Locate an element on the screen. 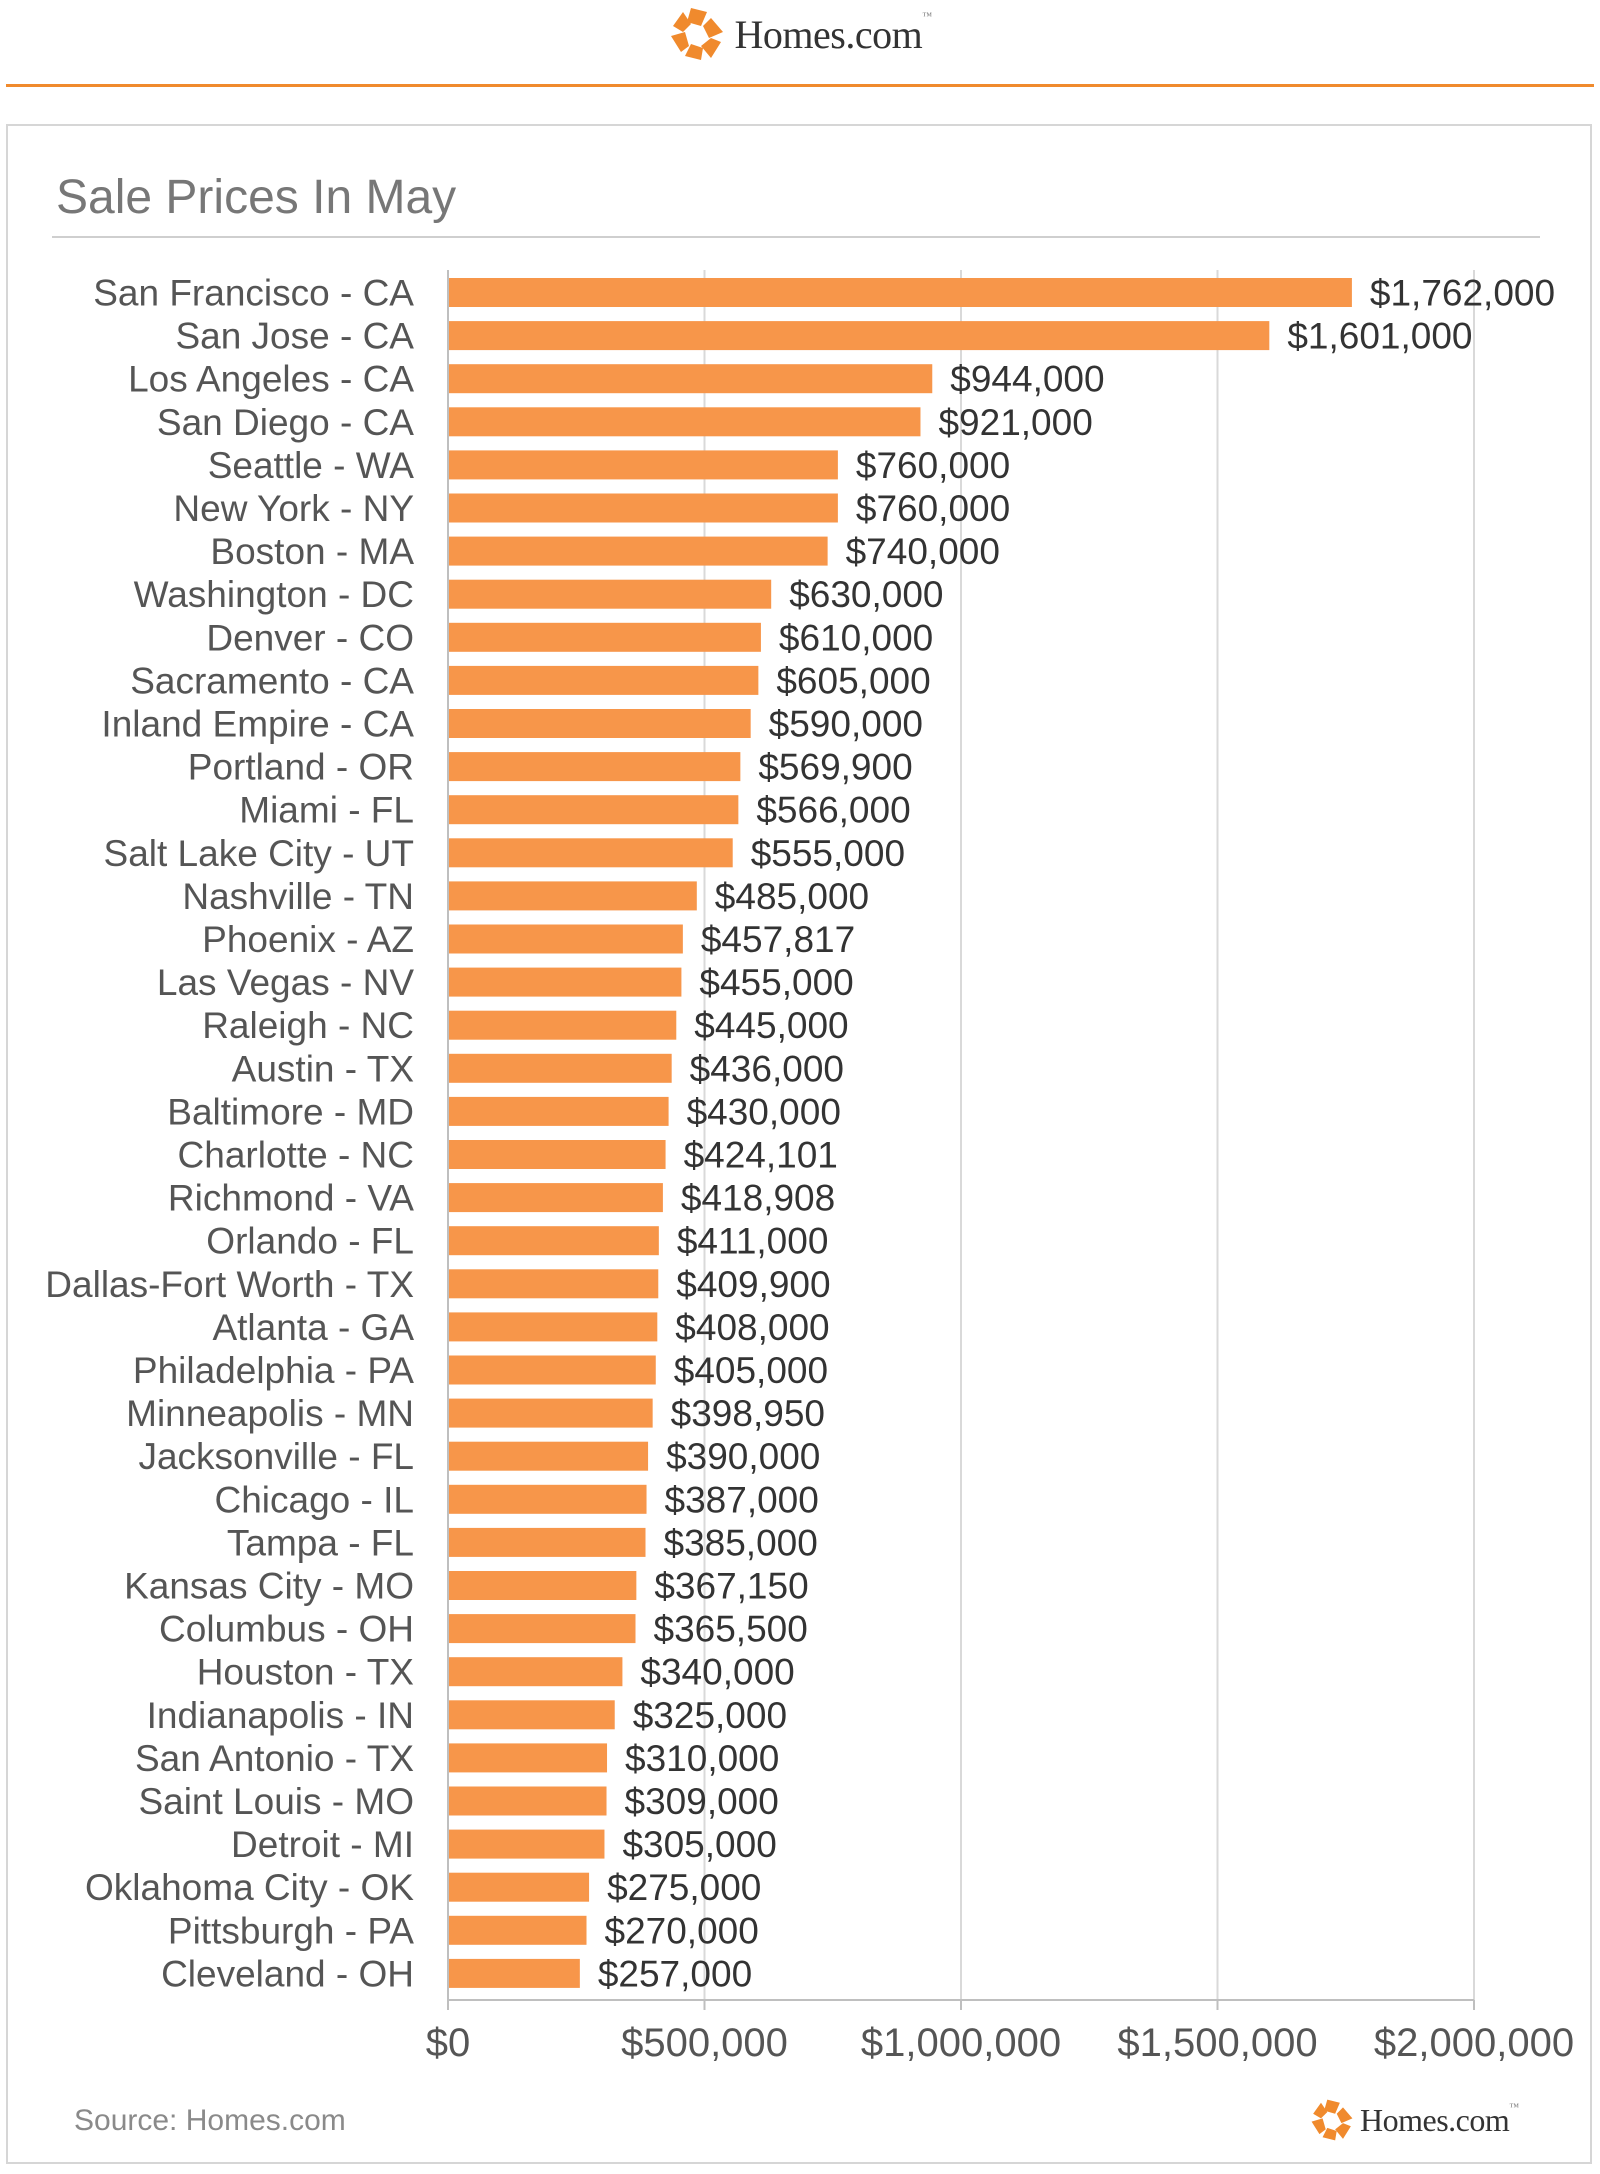  category-label: Atlanta - GA is located at coordinates (313, 1327).